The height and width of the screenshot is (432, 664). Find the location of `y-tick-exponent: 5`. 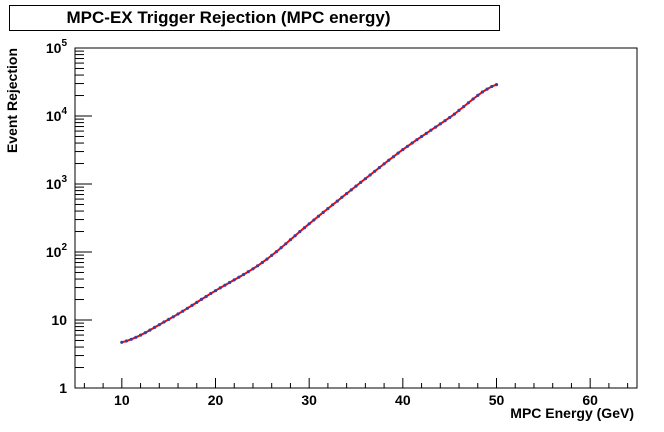

y-tick-exponent: 5 is located at coordinates (64, 43).